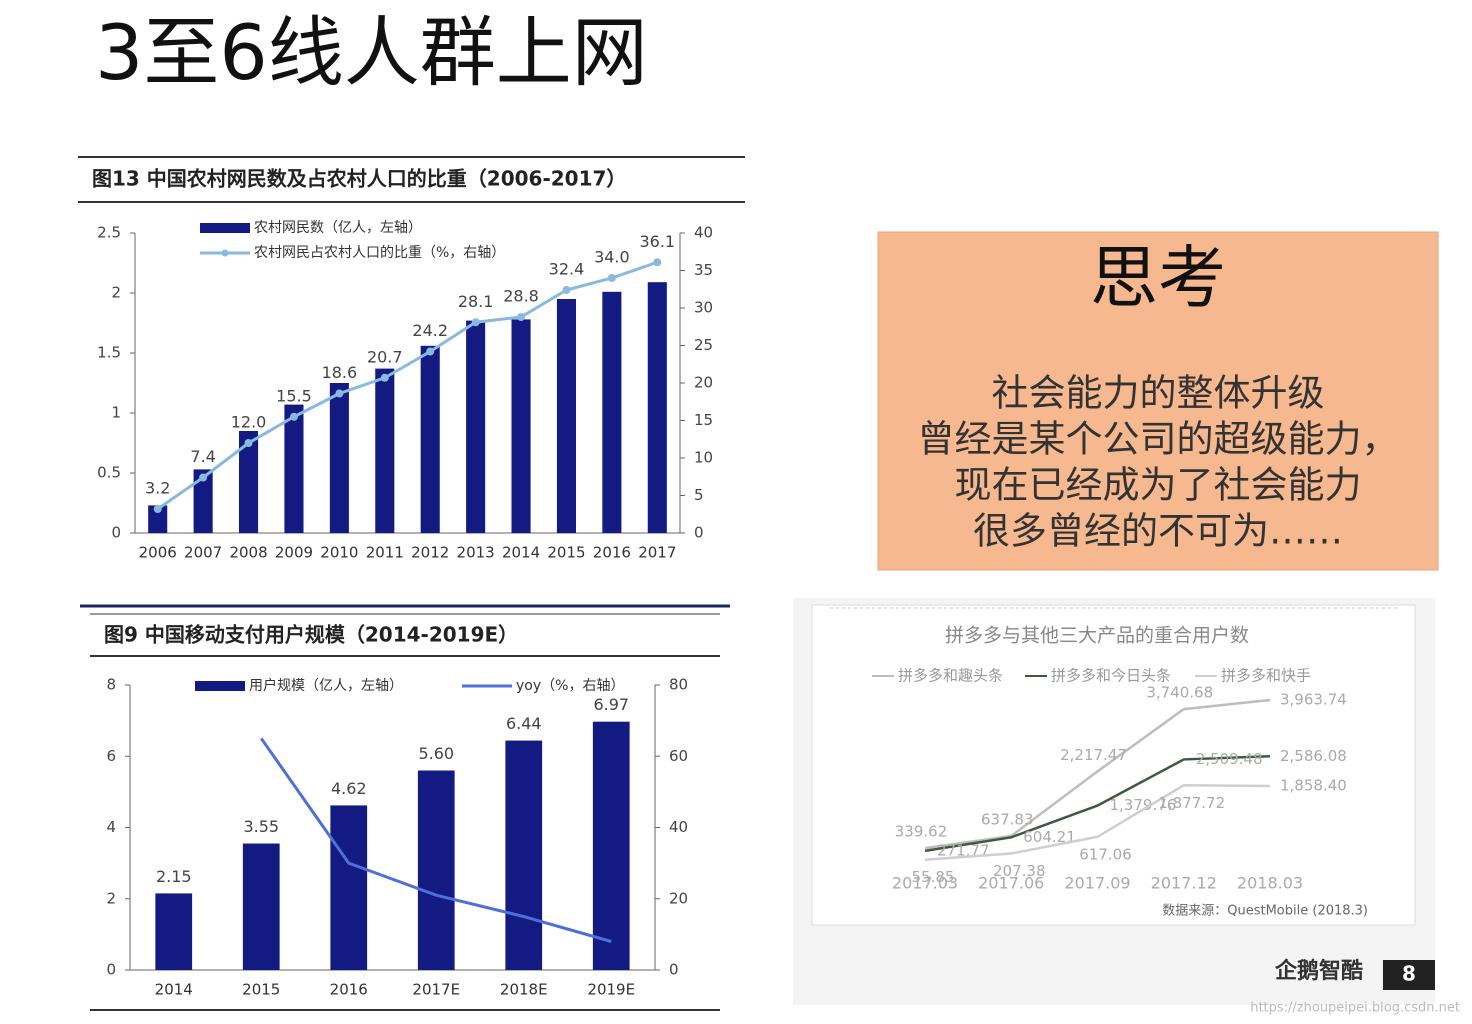 The image size is (1472, 1024). What do you see at coordinates (1355, 1008) in the screenshot?
I see `watermark: https://zhoupeipei.blog.csdn.net` at bounding box center [1355, 1008].